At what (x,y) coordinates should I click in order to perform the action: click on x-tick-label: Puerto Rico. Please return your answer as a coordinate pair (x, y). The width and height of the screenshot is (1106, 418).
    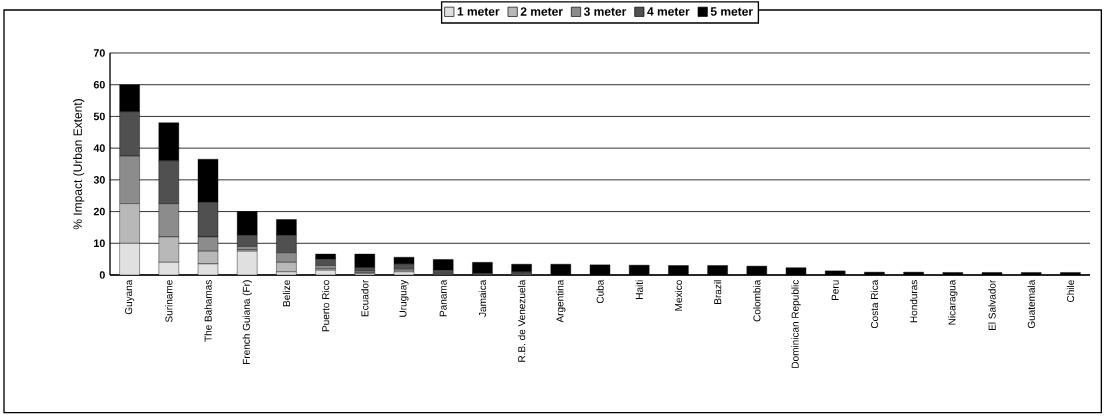
    Looking at the image, I should click on (325, 306).